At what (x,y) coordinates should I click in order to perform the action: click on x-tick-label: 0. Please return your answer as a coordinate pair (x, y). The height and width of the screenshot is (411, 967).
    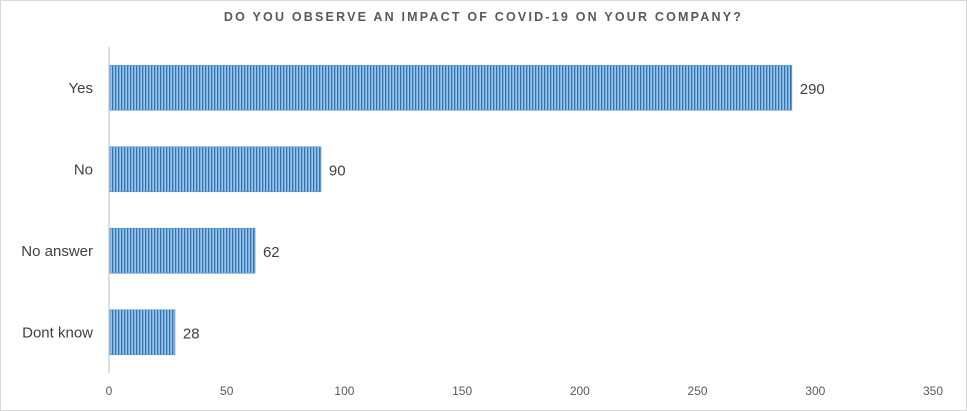
    Looking at the image, I should click on (109, 391).